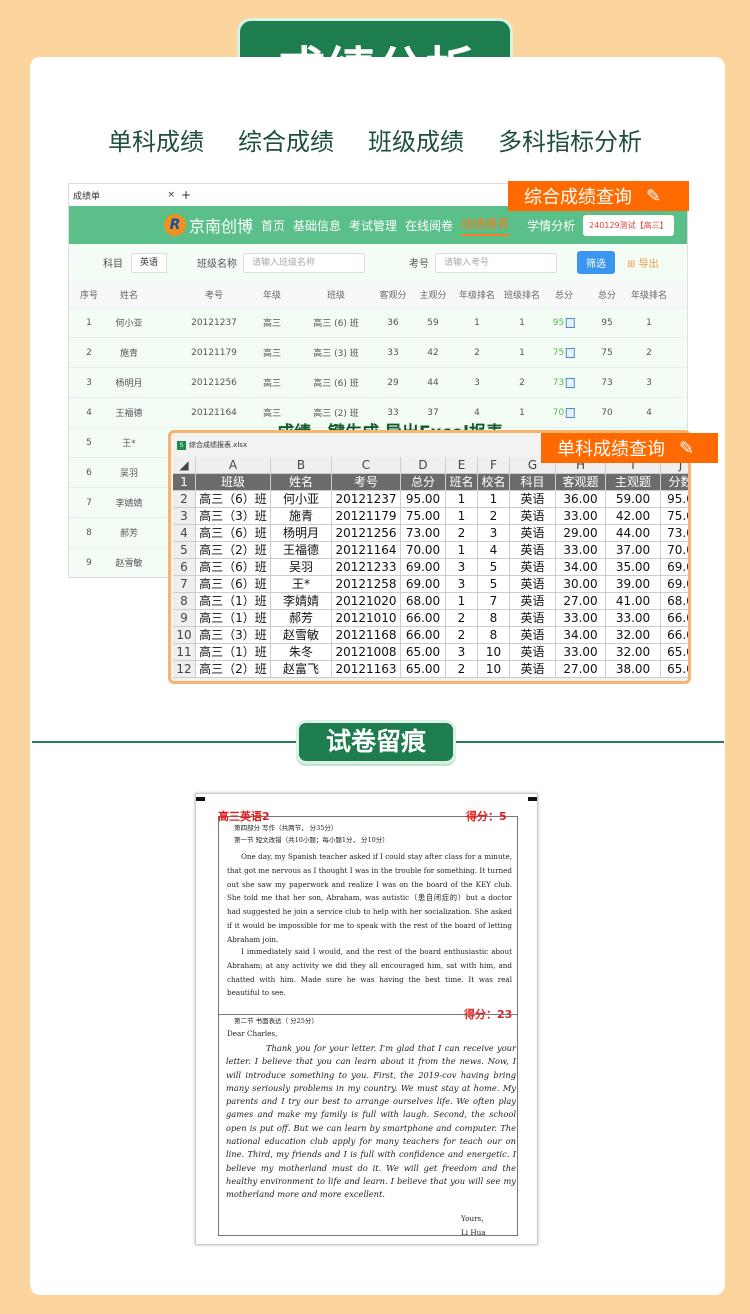 The image size is (750, 1314). I want to click on sheet-cell: 20121237, so click(366, 499).